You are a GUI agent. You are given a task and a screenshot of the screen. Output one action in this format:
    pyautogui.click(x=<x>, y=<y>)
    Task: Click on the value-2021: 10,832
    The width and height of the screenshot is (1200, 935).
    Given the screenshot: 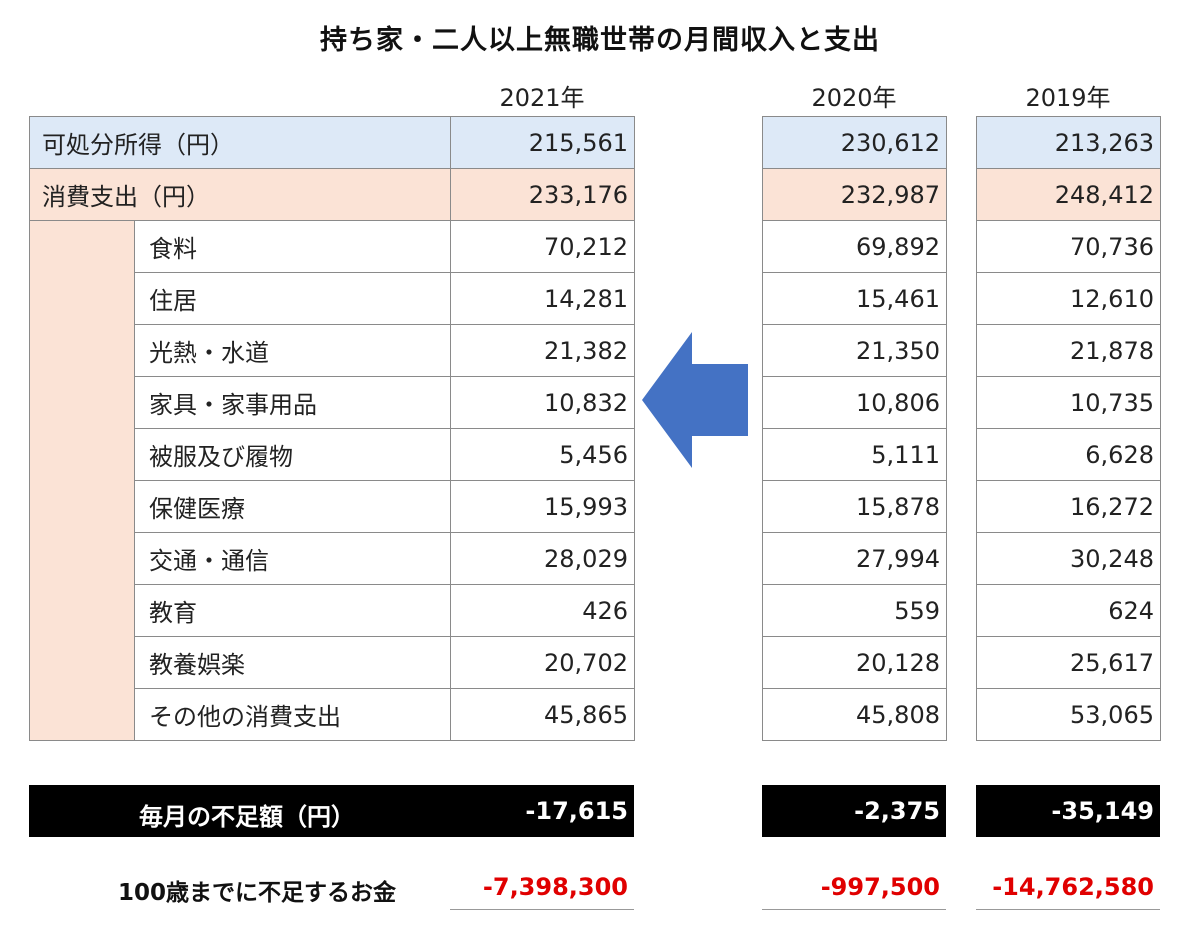 What is the action you would take?
    pyautogui.click(x=542, y=402)
    